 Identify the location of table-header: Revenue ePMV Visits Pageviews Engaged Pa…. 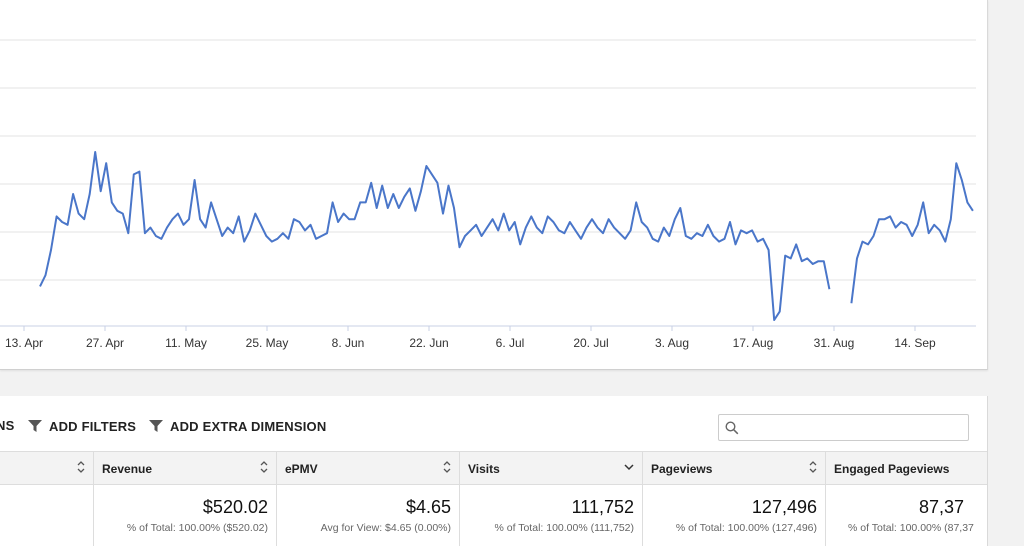
(493, 468).